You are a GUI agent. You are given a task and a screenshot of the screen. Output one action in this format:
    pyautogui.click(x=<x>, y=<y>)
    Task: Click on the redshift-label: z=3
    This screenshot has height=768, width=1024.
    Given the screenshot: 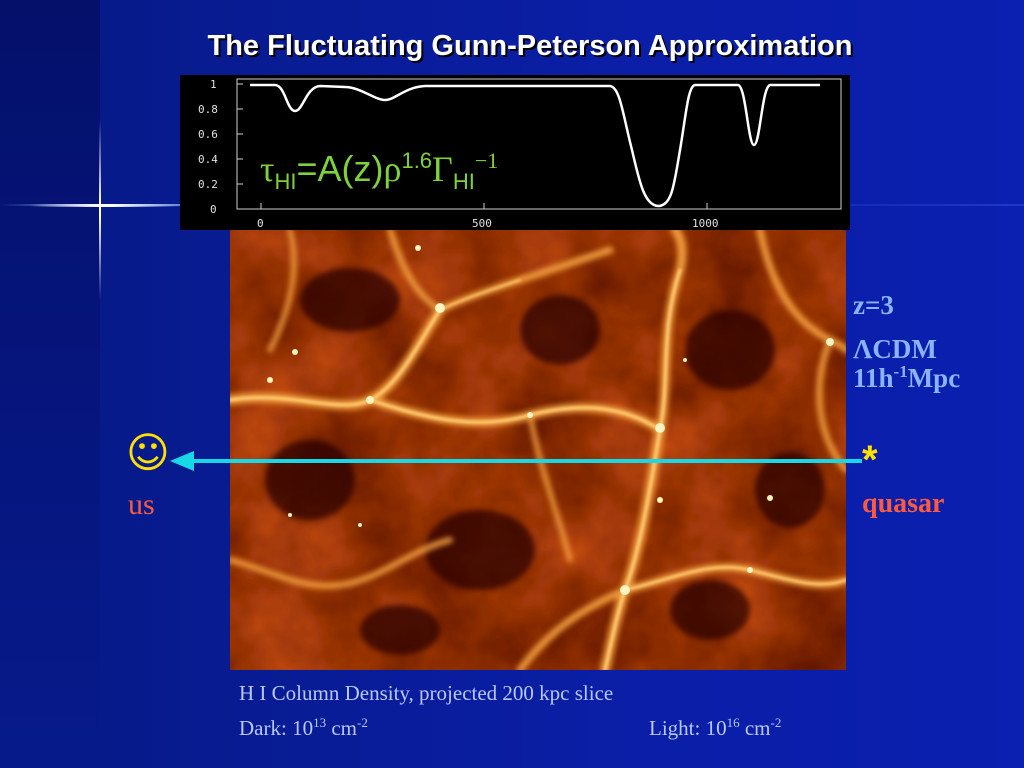 What is the action you would take?
    pyautogui.click(x=873, y=305)
    